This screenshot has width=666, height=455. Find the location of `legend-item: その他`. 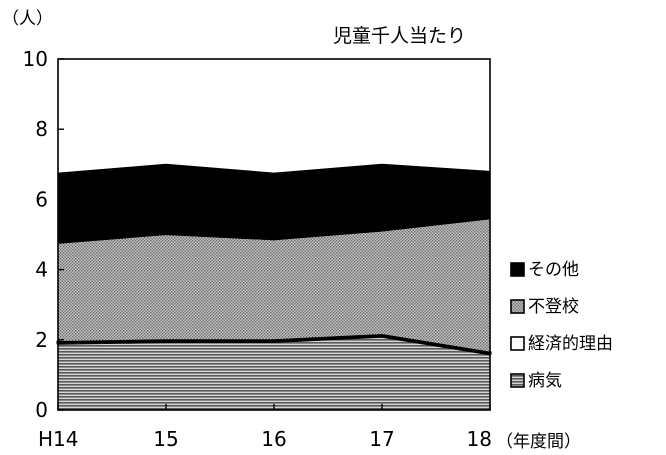

legend-item: その他 is located at coordinates (544, 270).